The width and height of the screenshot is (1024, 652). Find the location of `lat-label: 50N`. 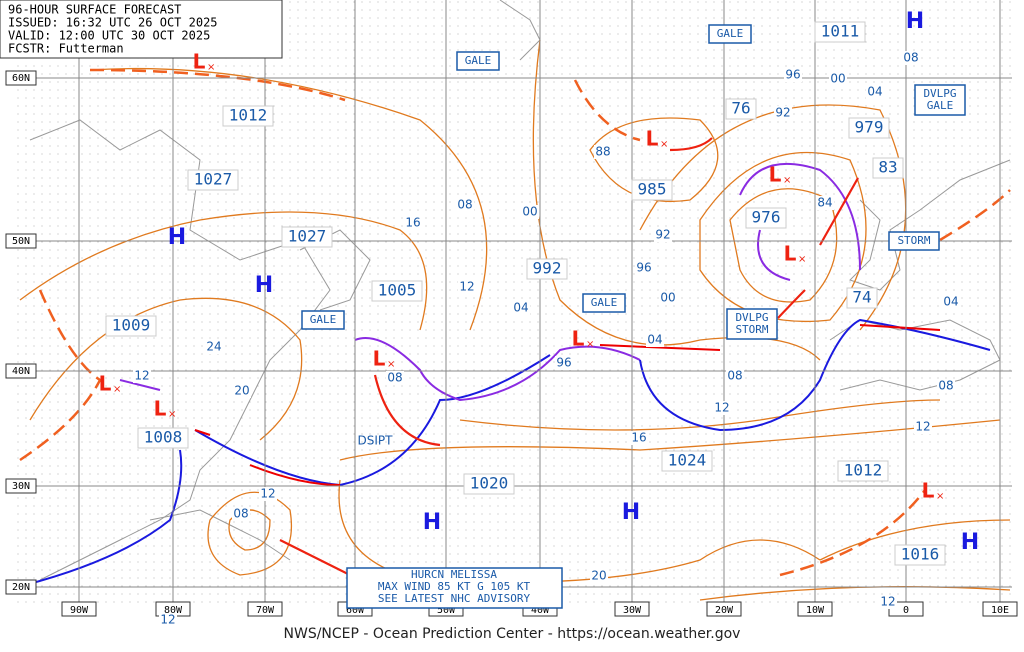

lat-label: 50N is located at coordinates (21, 241).